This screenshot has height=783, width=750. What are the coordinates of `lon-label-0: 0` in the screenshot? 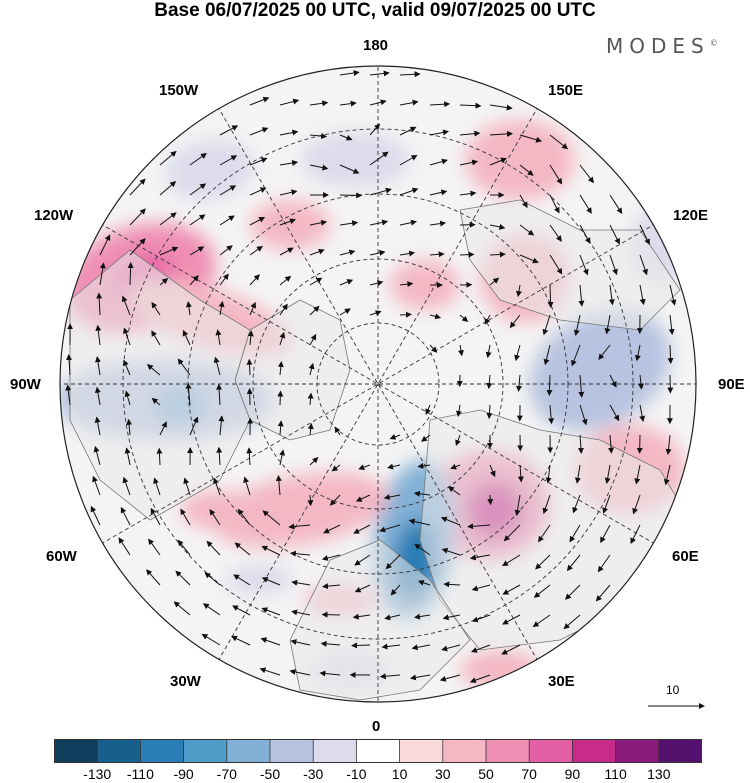 It's located at (376, 726).